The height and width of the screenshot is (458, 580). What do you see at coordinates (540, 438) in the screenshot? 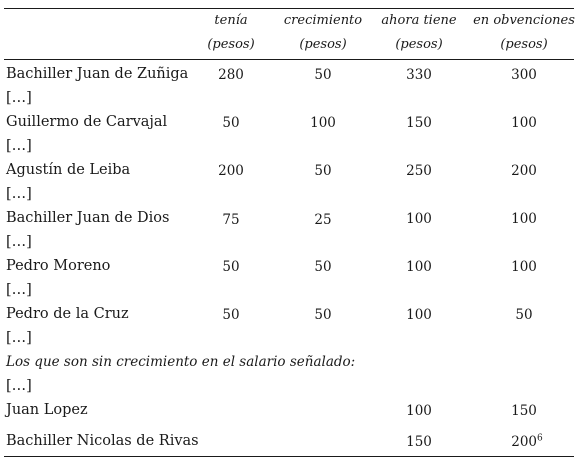
I see `footnote-marker: 6` at bounding box center [540, 438].